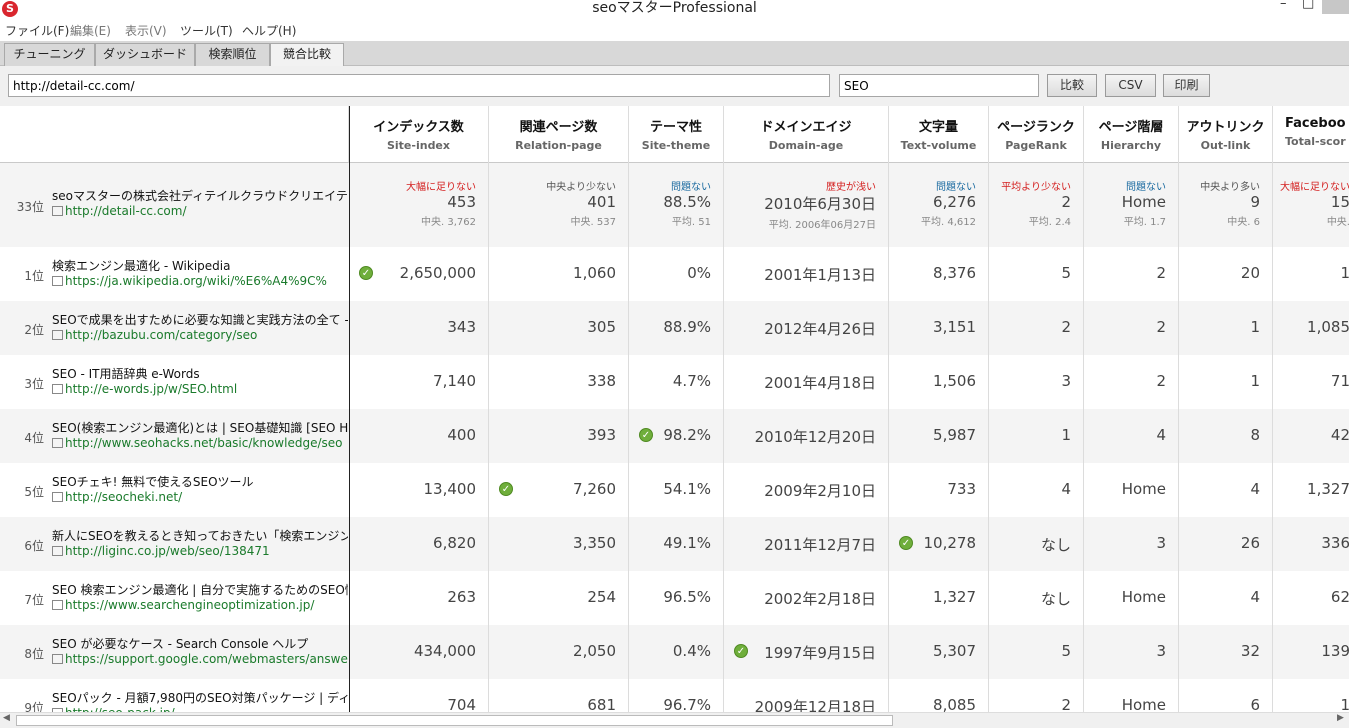 This screenshot has height=728, width=1349. Describe the element at coordinates (939, 489) in the screenshot. I see `metric-cell: 733` at that location.